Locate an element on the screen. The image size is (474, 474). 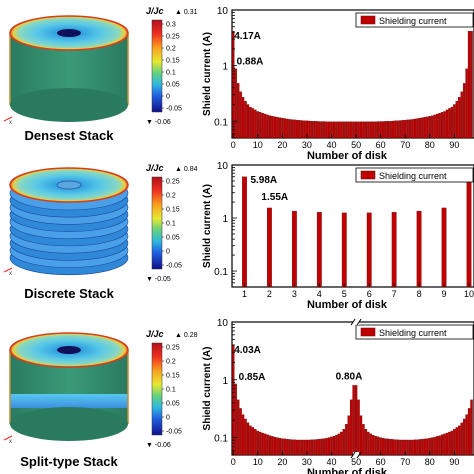
x-tick-label: 40 is located at coordinates (331, 462).